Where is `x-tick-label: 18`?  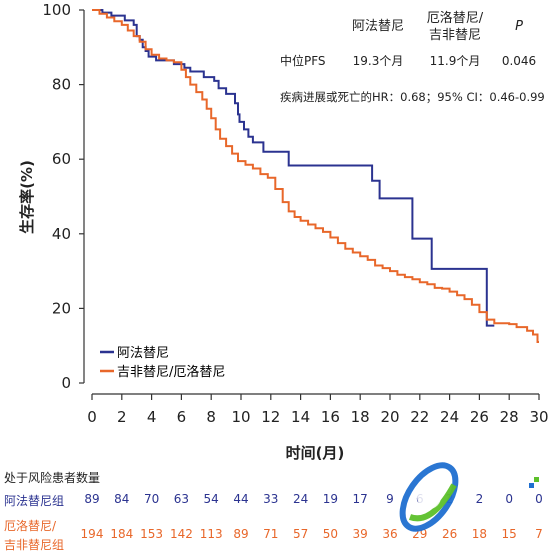 x-tick-label: 18 is located at coordinates (360, 417).